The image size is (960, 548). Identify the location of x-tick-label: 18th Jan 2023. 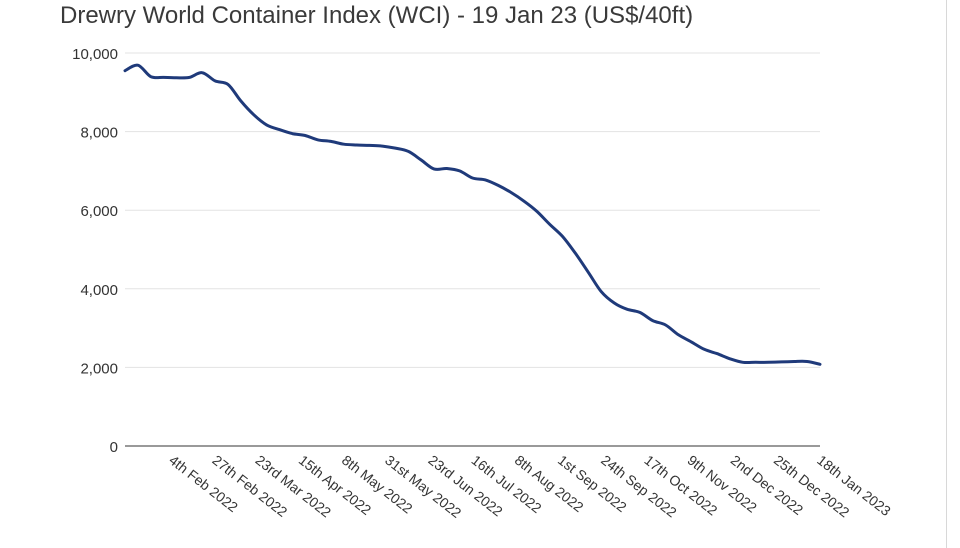
(854, 485).